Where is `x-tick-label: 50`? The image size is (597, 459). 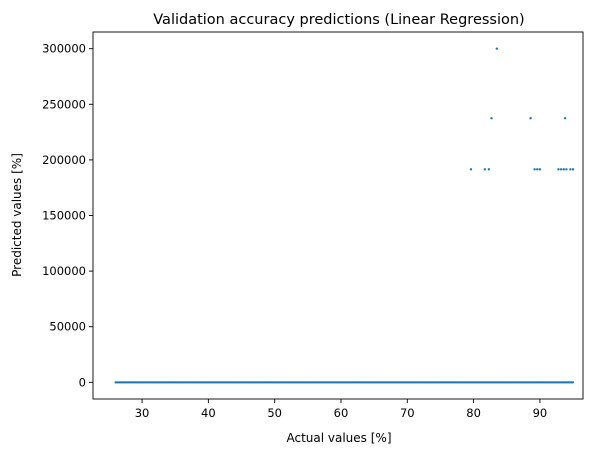
x-tick-label: 50 is located at coordinates (274, 413).